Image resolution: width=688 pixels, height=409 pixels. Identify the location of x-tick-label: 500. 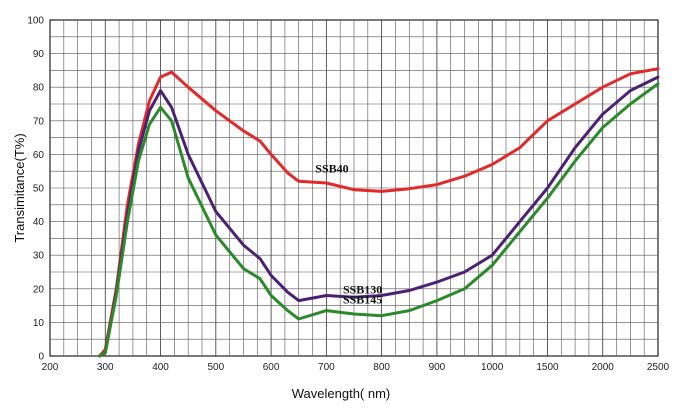
(215, 367).